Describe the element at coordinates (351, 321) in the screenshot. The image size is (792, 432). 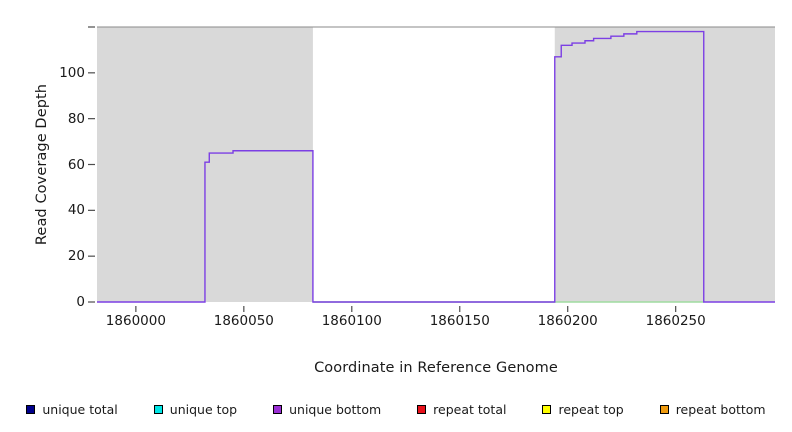
I see `x-tick-label: 1860100` at that location.